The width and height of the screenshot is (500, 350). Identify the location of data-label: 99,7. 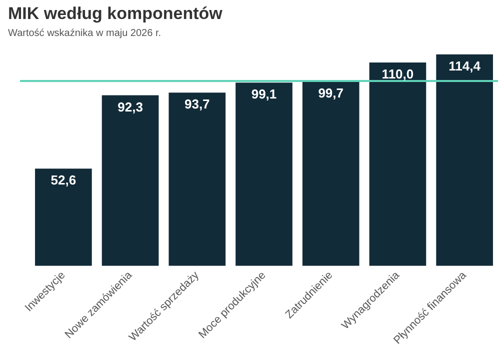
(331, 93).